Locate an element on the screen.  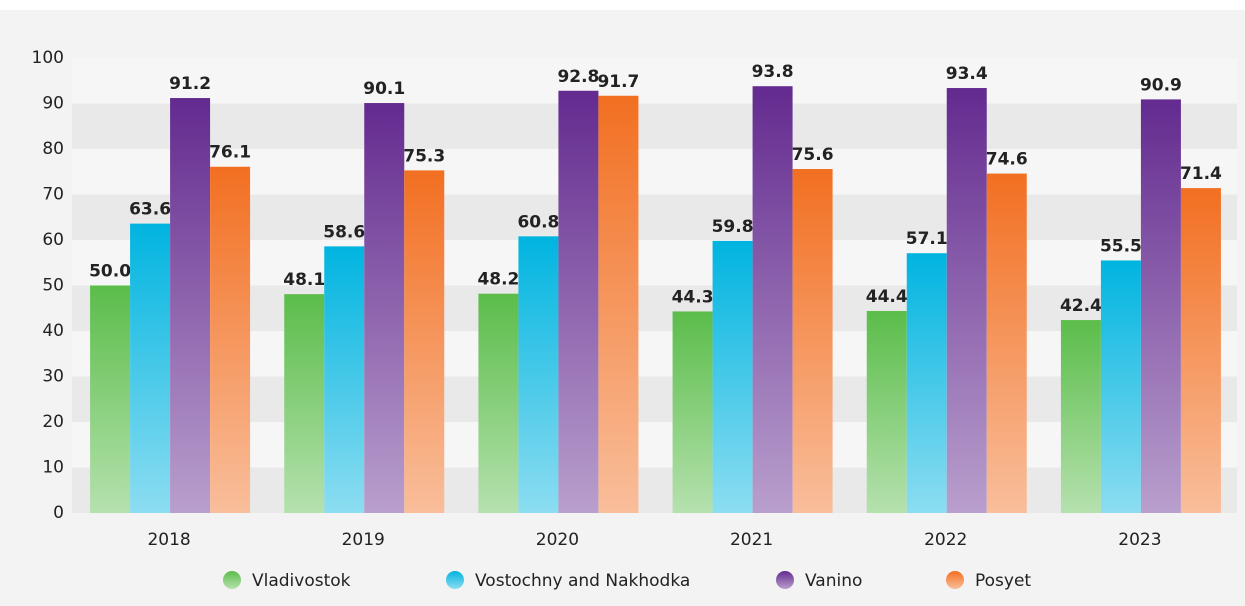
y-tick-label: 10 is located at coordinates (53, 468).